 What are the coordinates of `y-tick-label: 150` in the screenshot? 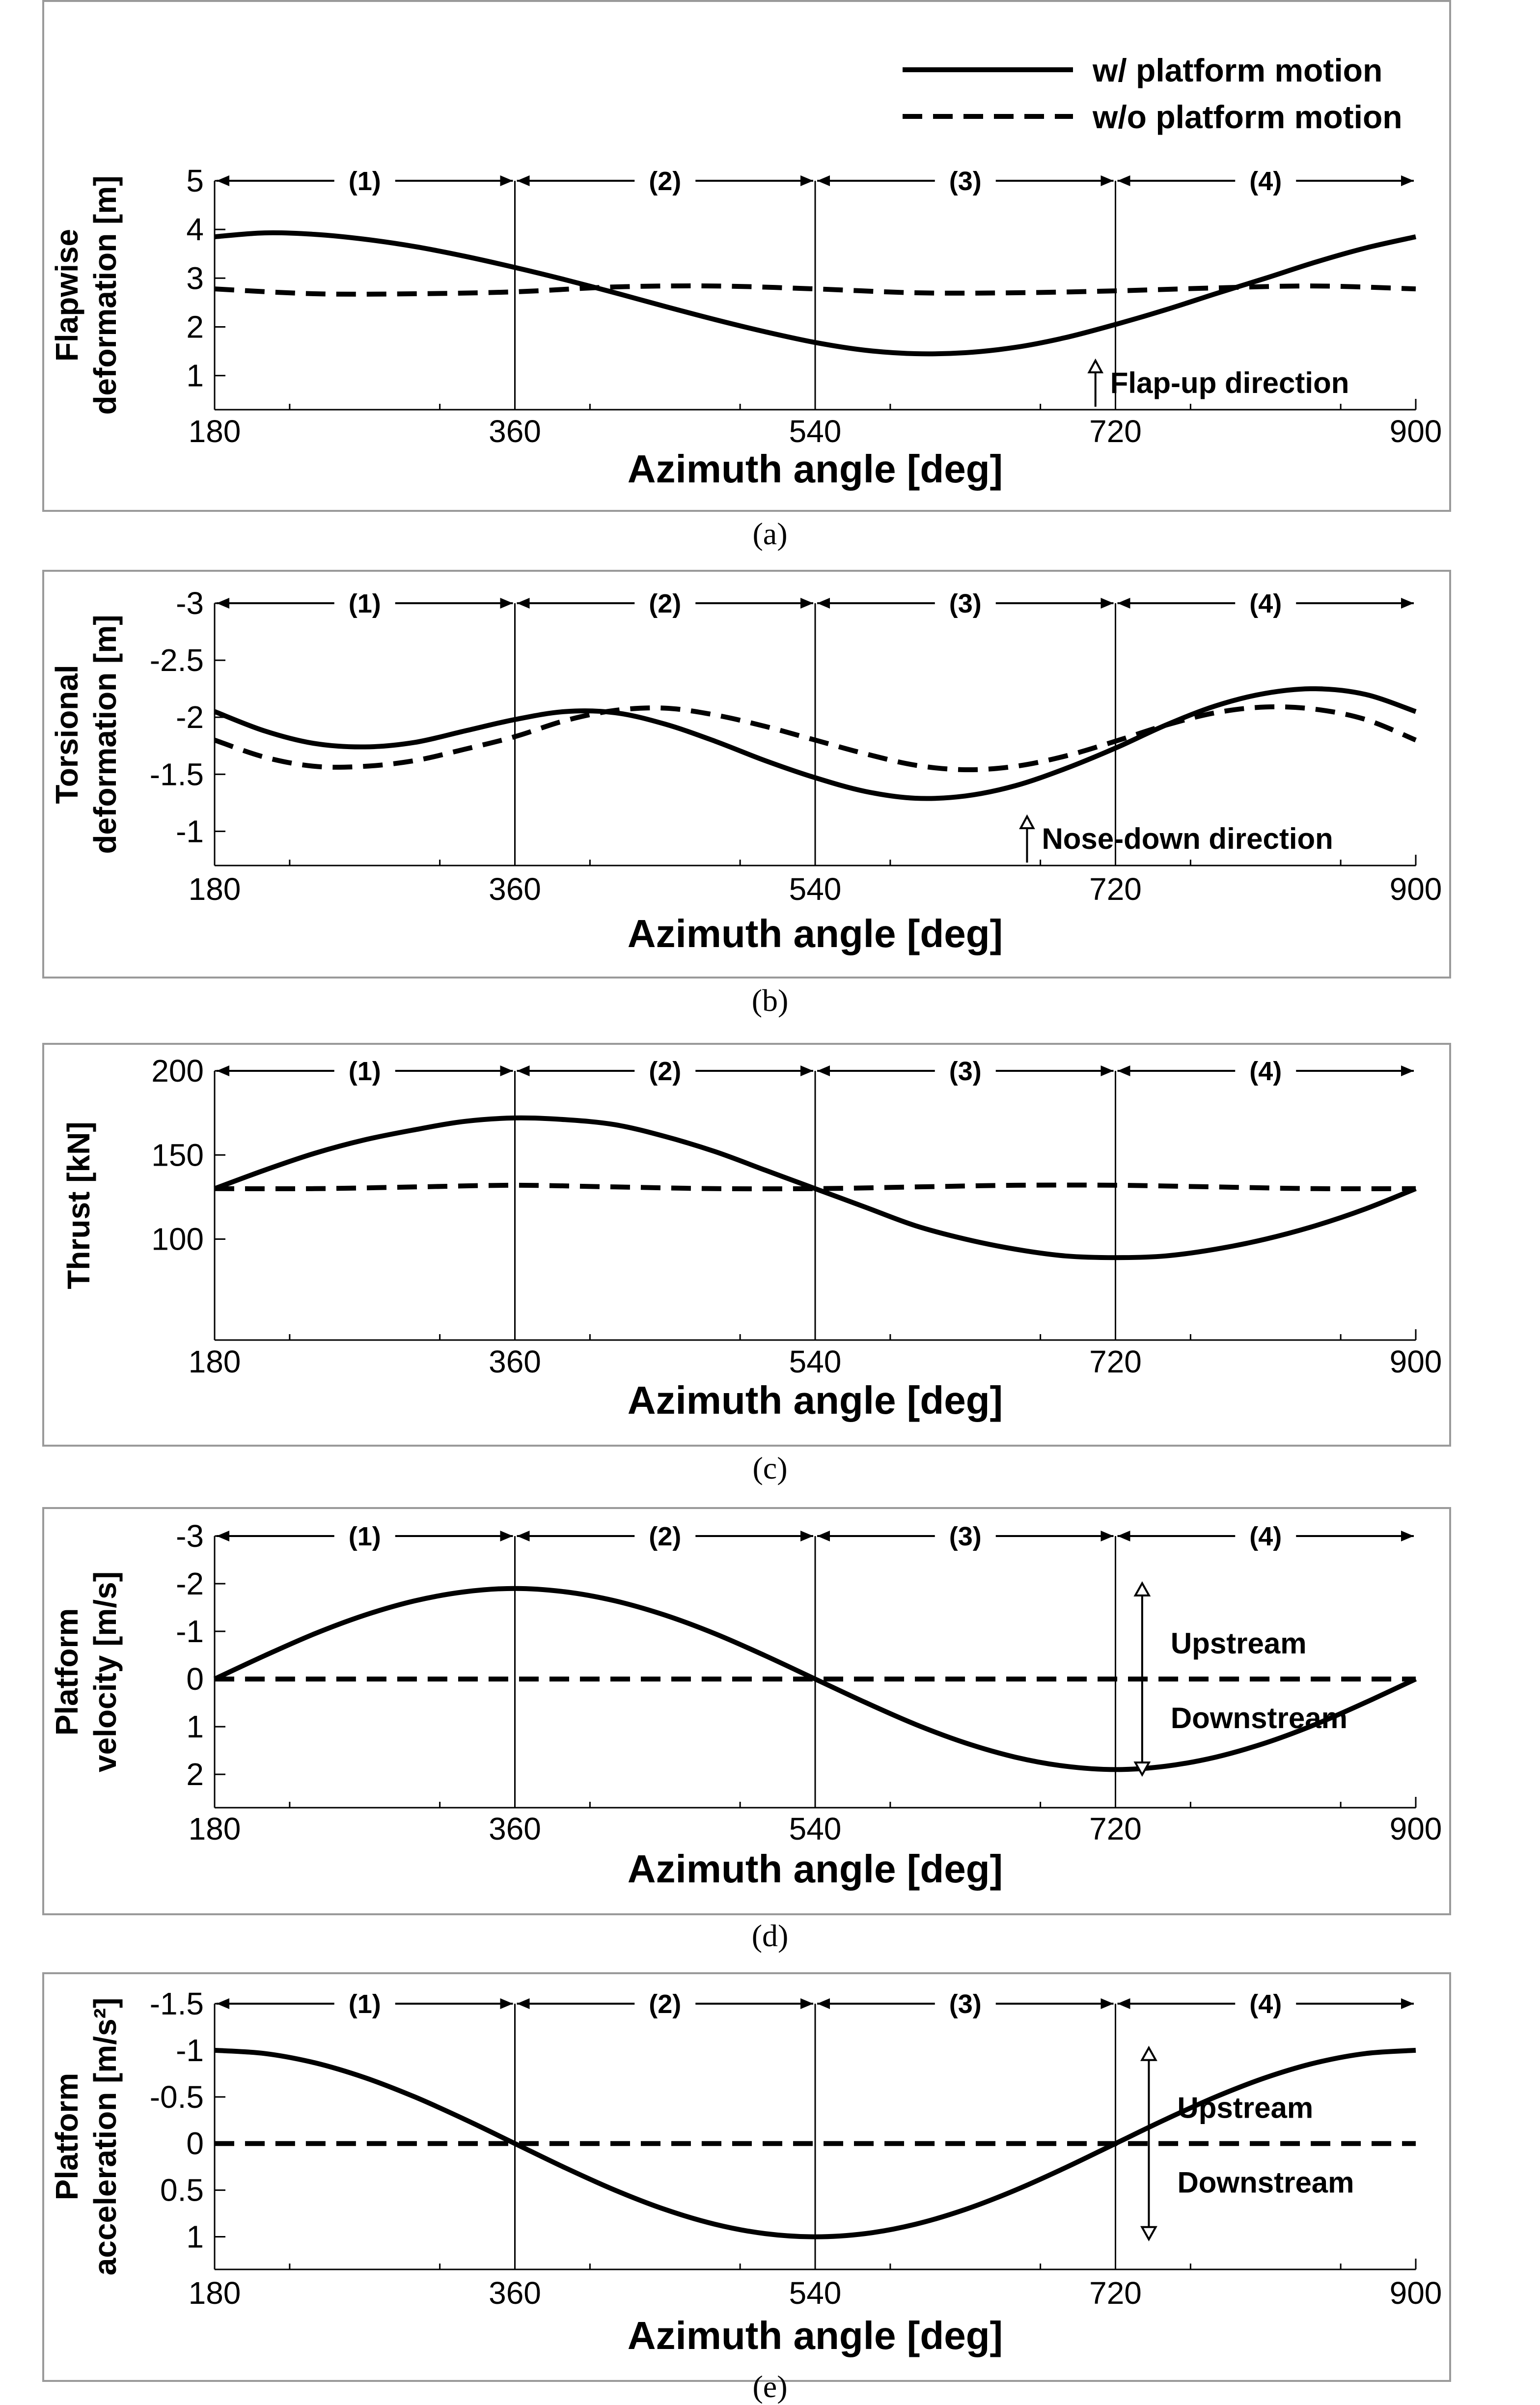 It's located at (177, 1155).